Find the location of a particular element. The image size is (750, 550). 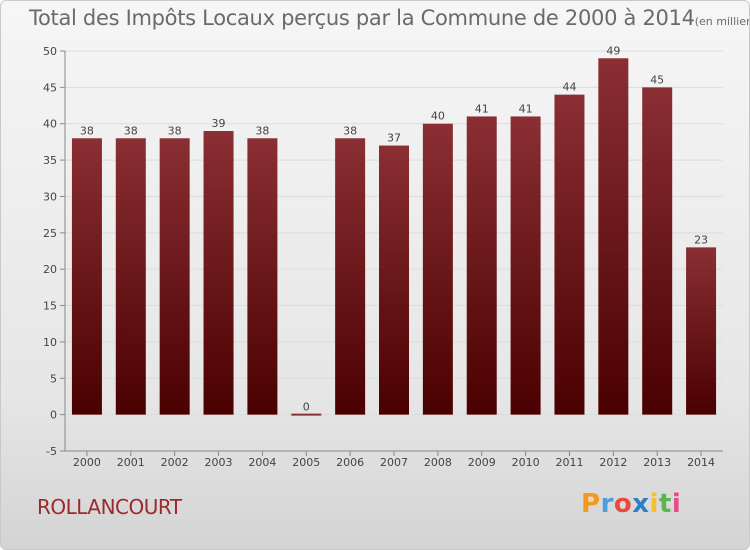

x-tick-label: 2002 is located at coordinates (175, 462).